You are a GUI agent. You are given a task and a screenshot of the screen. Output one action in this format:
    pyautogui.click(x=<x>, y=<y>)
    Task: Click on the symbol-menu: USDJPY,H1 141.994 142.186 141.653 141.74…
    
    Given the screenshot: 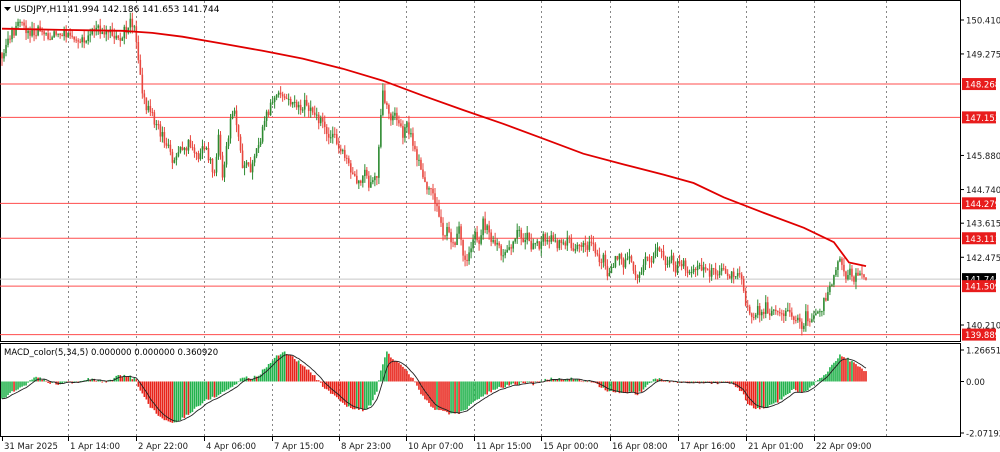 What is the action you would take?
    pyautogui.click(x=112, y=10)
    